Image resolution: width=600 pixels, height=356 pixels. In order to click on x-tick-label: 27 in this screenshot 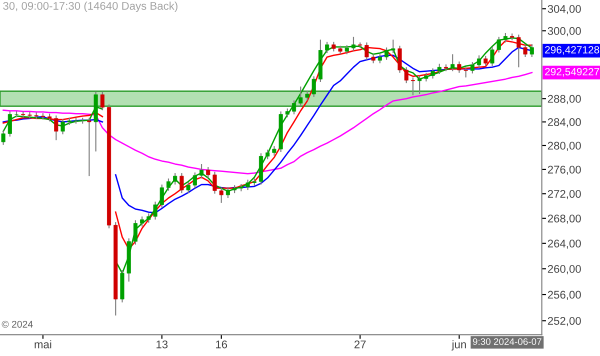, I will do `click(360, 344)`.